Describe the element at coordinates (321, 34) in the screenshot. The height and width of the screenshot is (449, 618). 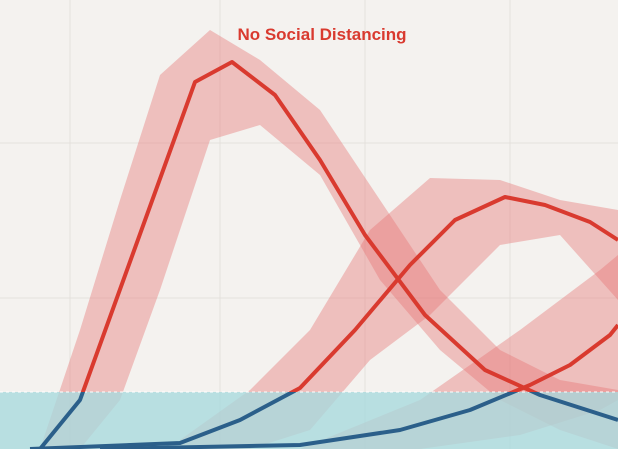
I see `chart-title: No Social Distancing` at that location.